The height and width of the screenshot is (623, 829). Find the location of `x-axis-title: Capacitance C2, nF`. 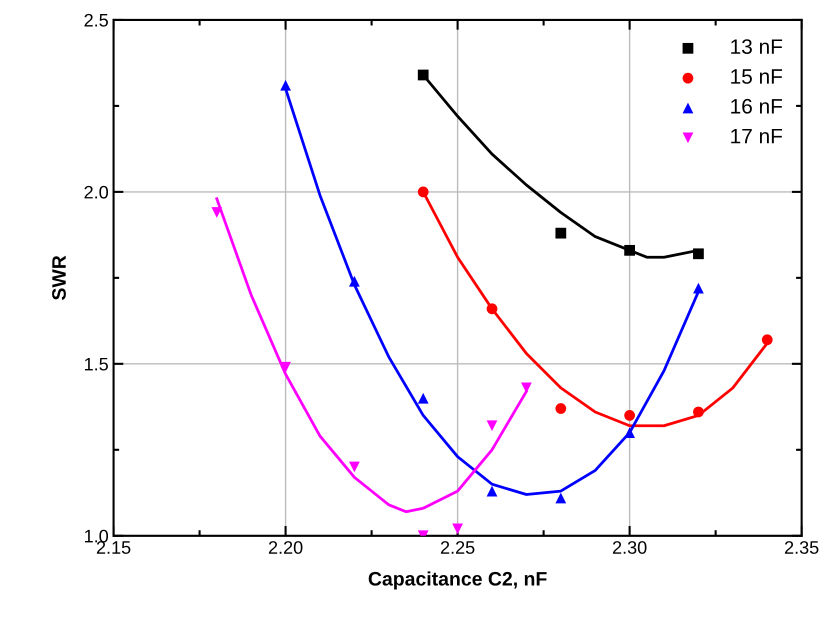

x-axis-title: Capacitance C2, nF is located at coordinates (457, 580).